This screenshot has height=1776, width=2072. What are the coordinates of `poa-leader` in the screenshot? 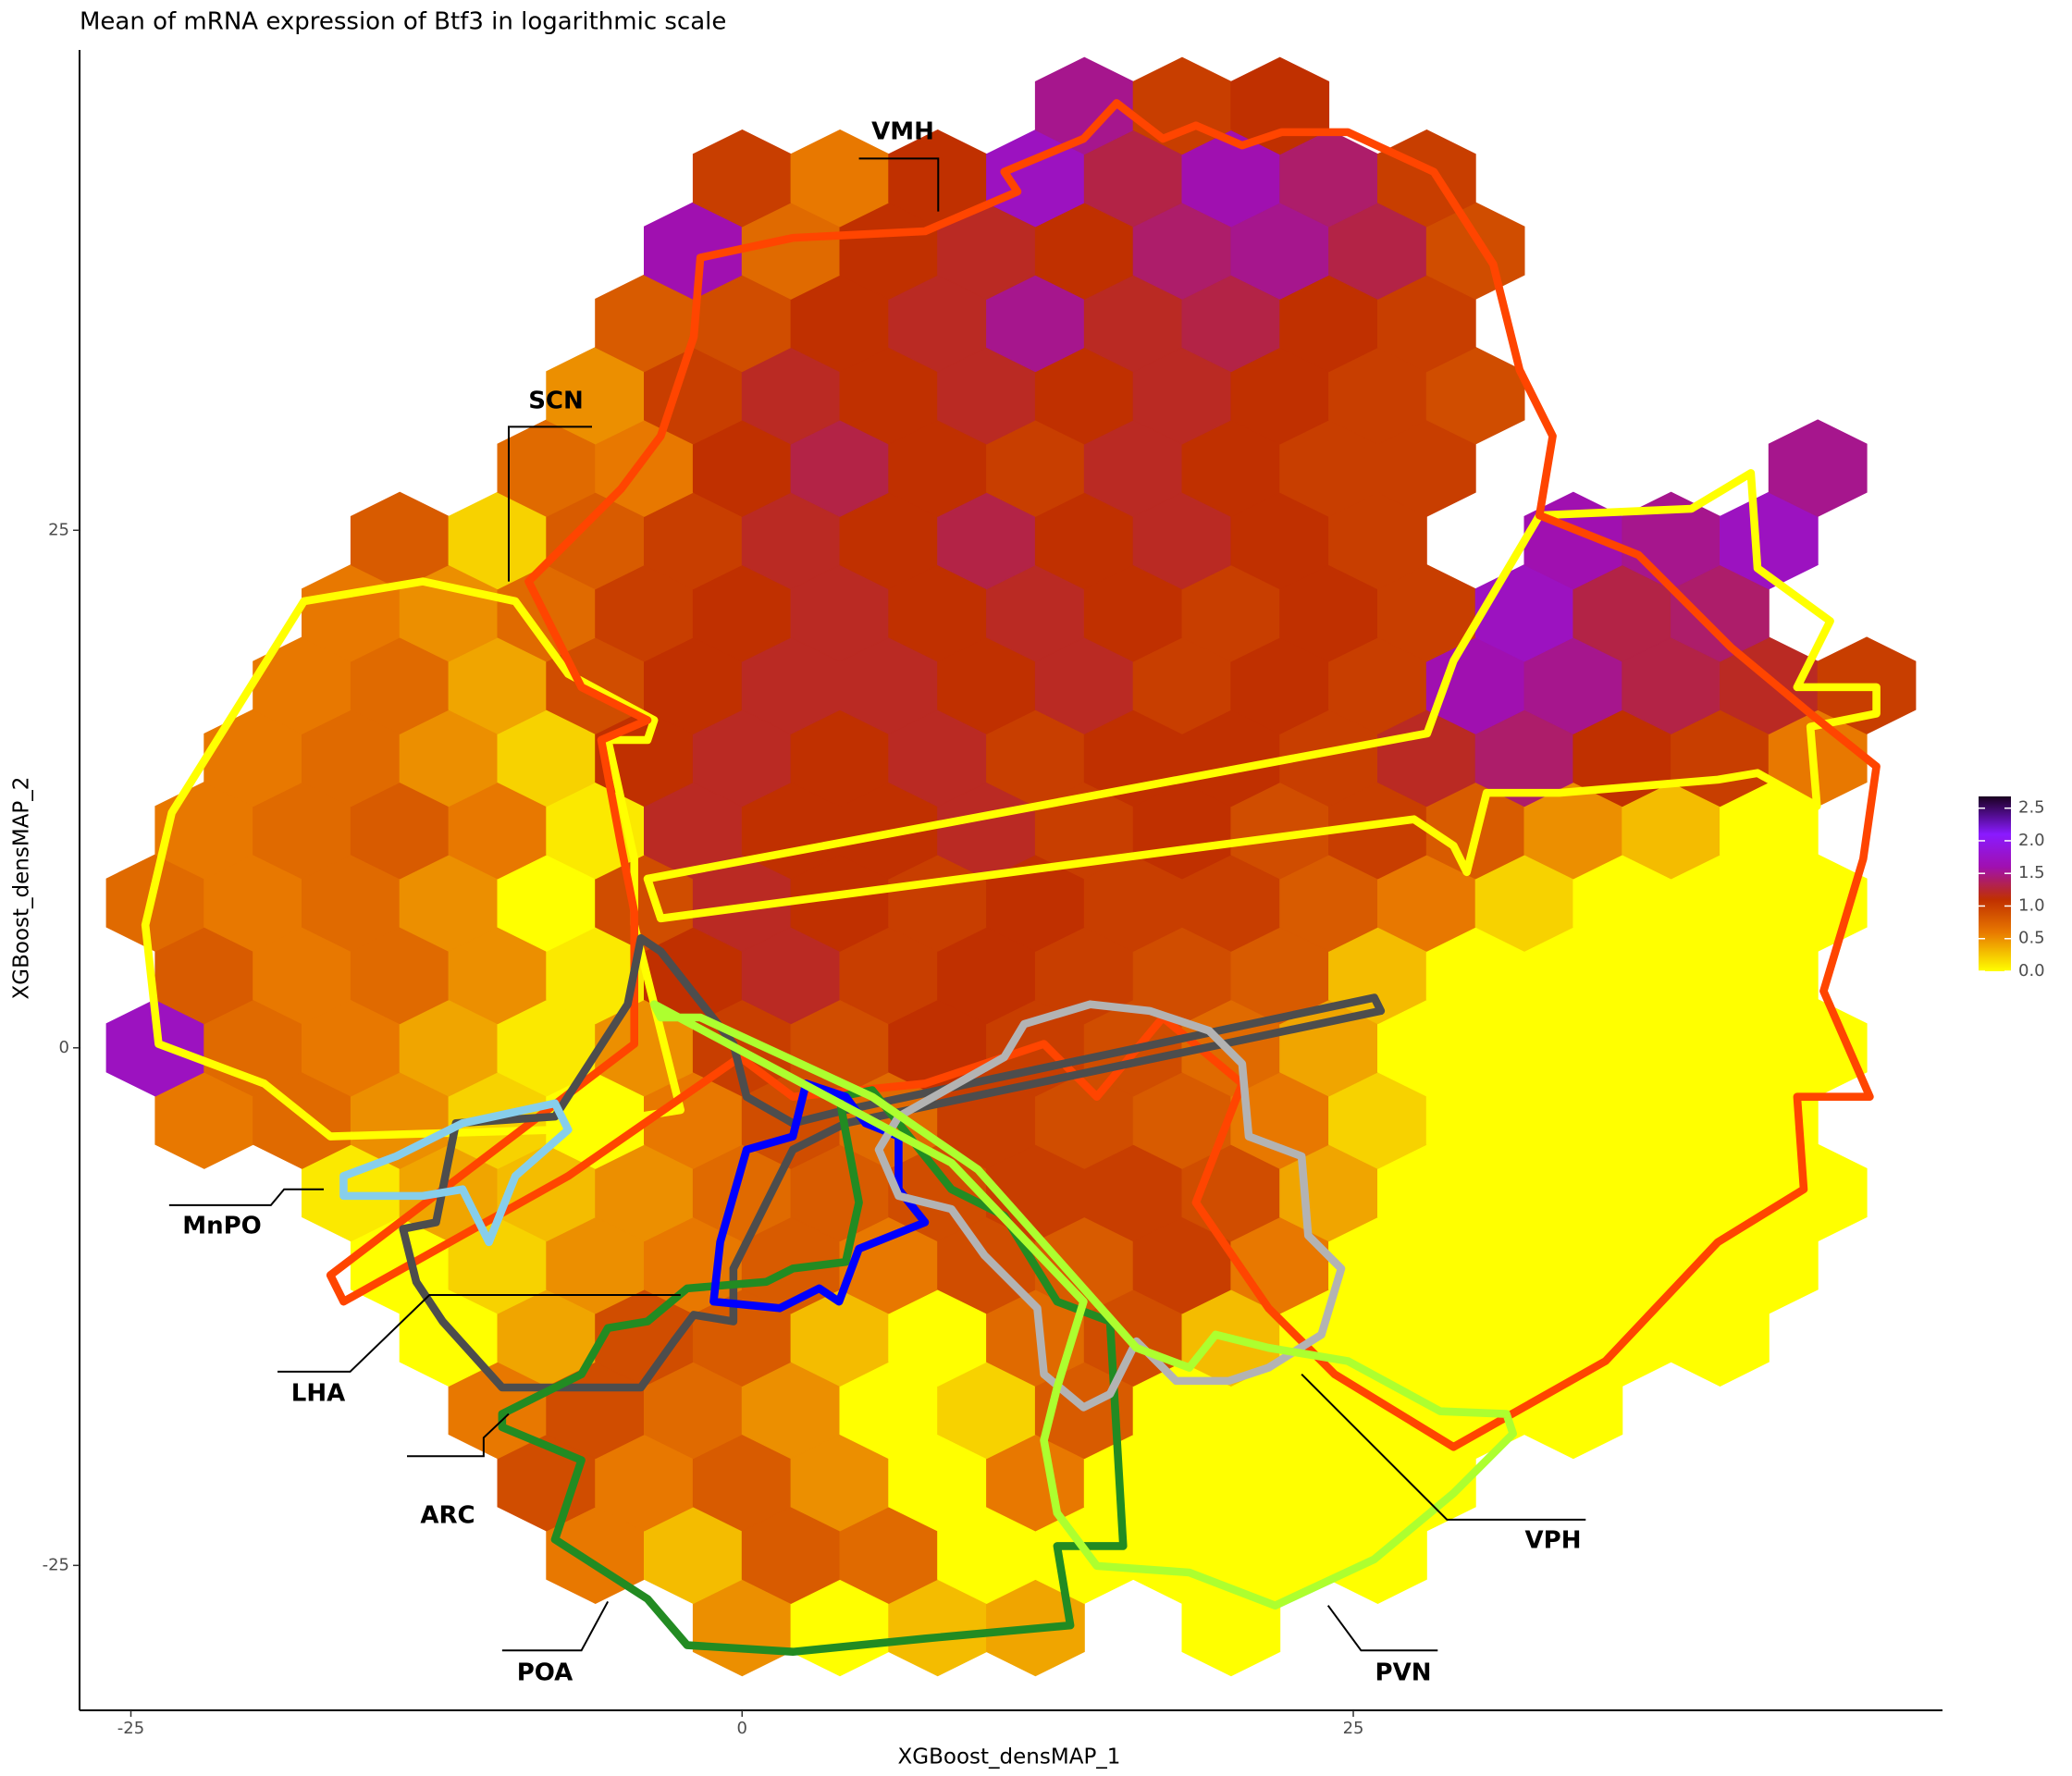 It's located at (555, 1626).